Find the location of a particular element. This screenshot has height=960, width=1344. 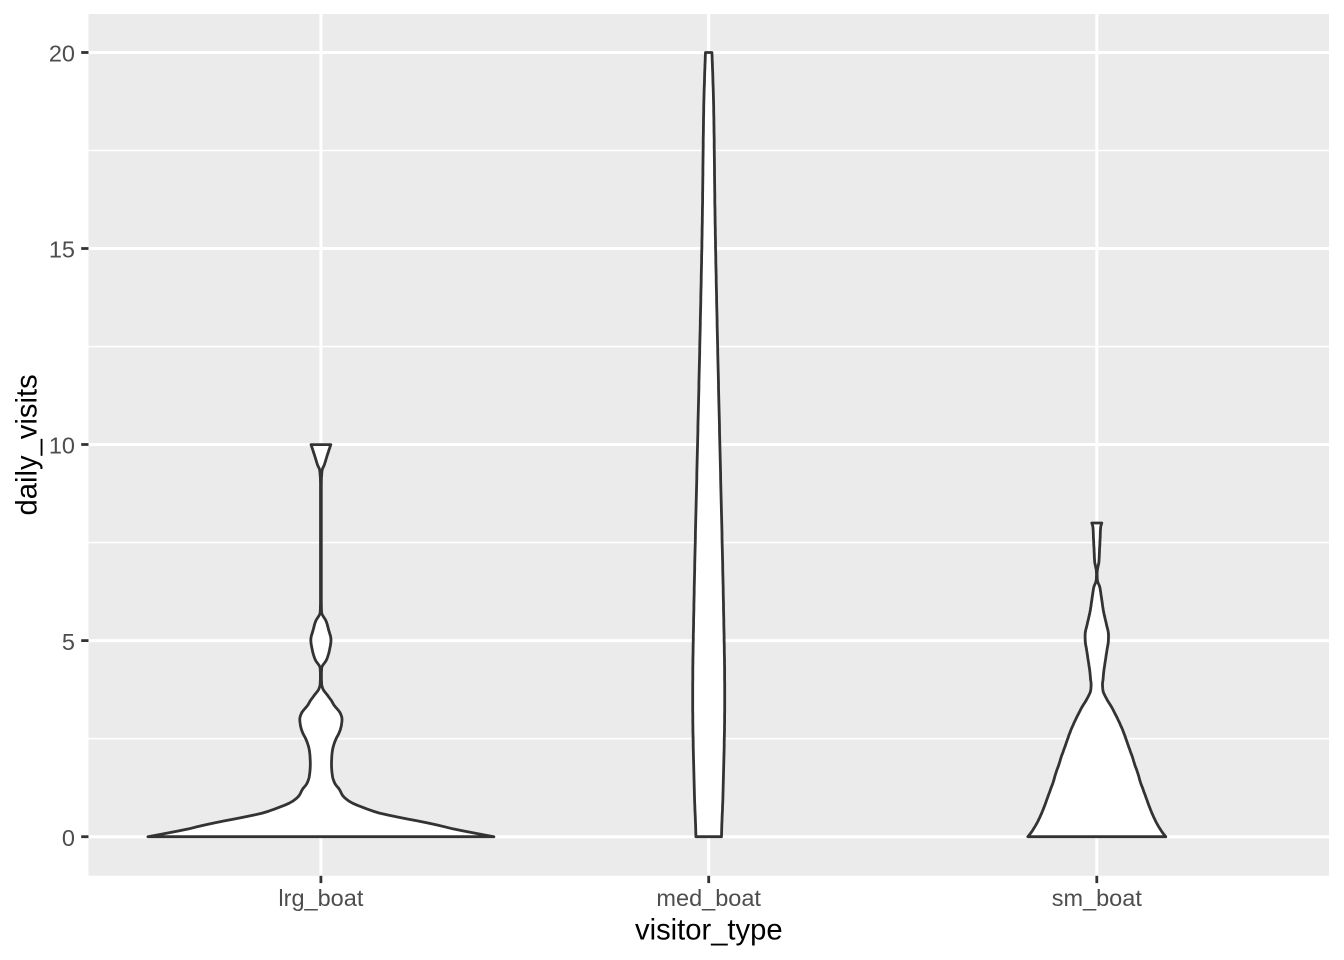

svg-text: lrg_boat is located at coordinates (320, 898).